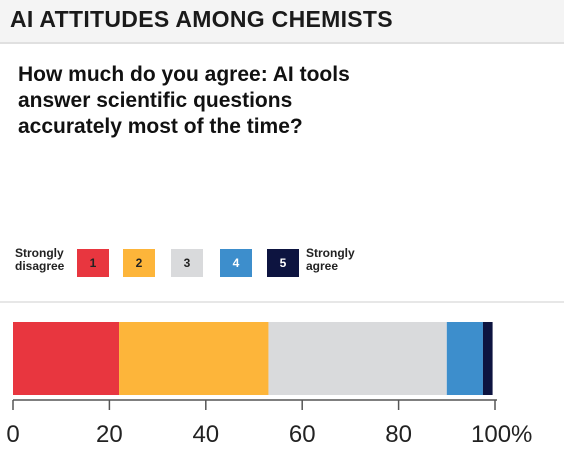  Describe the element at coordinates (398, 434) in the screenshot. I see `x-tick-label-4: 80` at that location.